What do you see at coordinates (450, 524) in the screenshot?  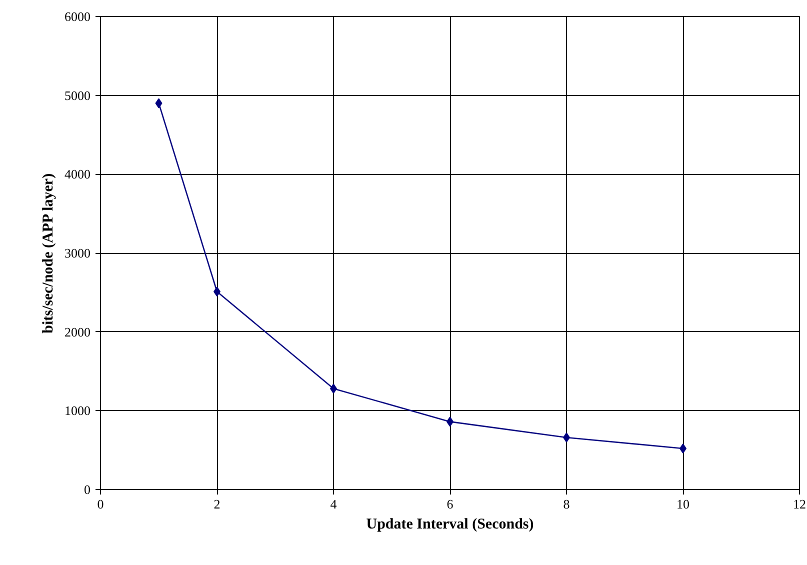 I see `x-axis-title: Update Interval (Seconds)` at bounding box center [450, 524].